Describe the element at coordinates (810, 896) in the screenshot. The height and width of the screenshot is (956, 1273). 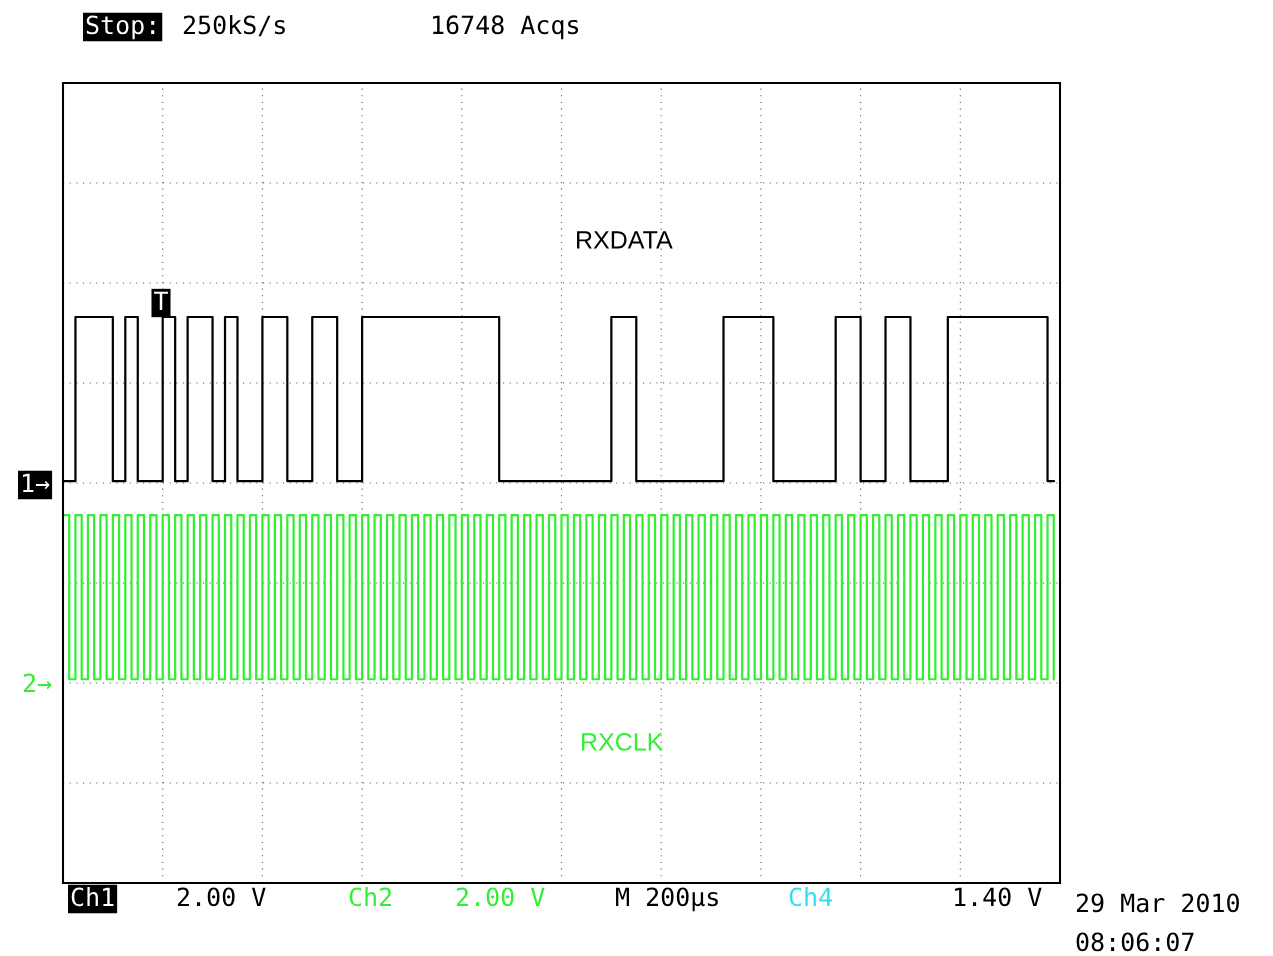
I see `text: Ch4` at that location.